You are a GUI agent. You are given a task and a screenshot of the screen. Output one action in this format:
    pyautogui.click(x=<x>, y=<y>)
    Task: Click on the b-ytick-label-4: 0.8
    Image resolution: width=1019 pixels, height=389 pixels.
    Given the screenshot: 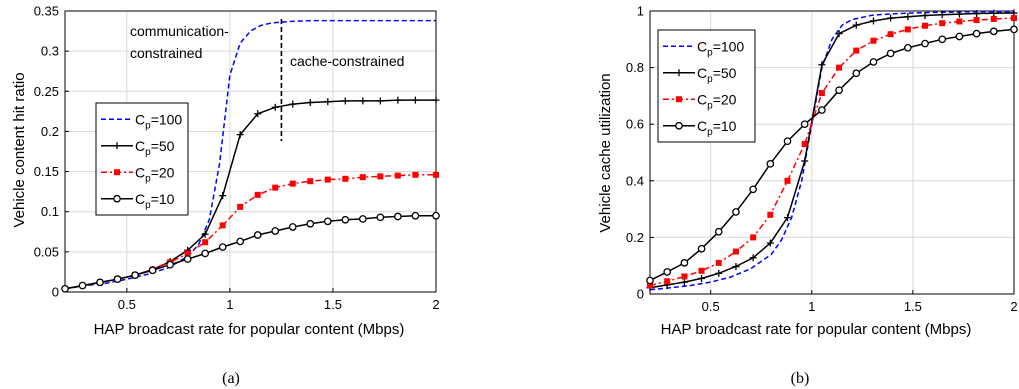 What is the action you would take?
    pyautogui.click(x=635, y=67)
    